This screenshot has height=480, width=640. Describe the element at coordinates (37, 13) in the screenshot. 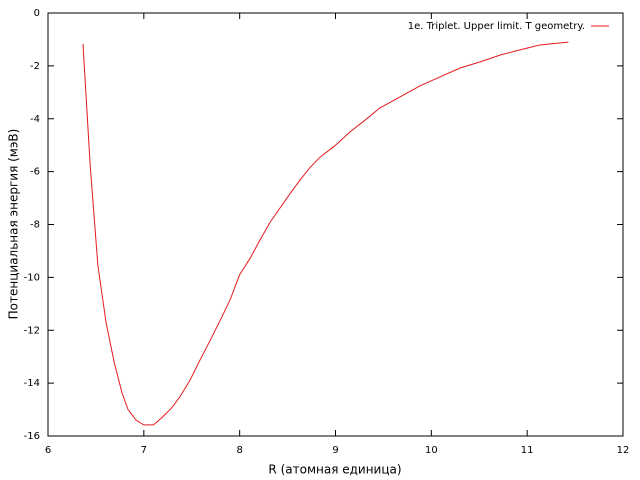

I see `y-tick-label: 0` at that location.